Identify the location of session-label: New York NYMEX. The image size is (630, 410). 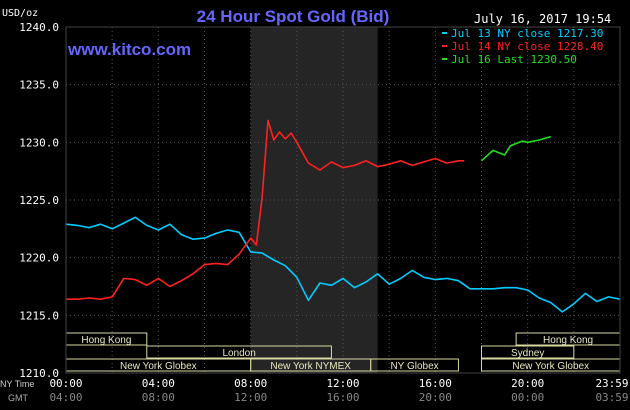
(310, 366).